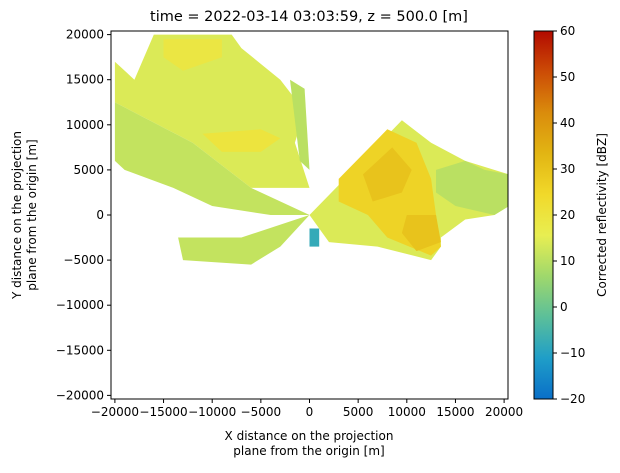 The width and height of the screenshot is (620, 473). What do you see at coordinates (567, 261) in the screenshot?
I see `colorbar-tick-label: 10` at bounding box center [567, 261].